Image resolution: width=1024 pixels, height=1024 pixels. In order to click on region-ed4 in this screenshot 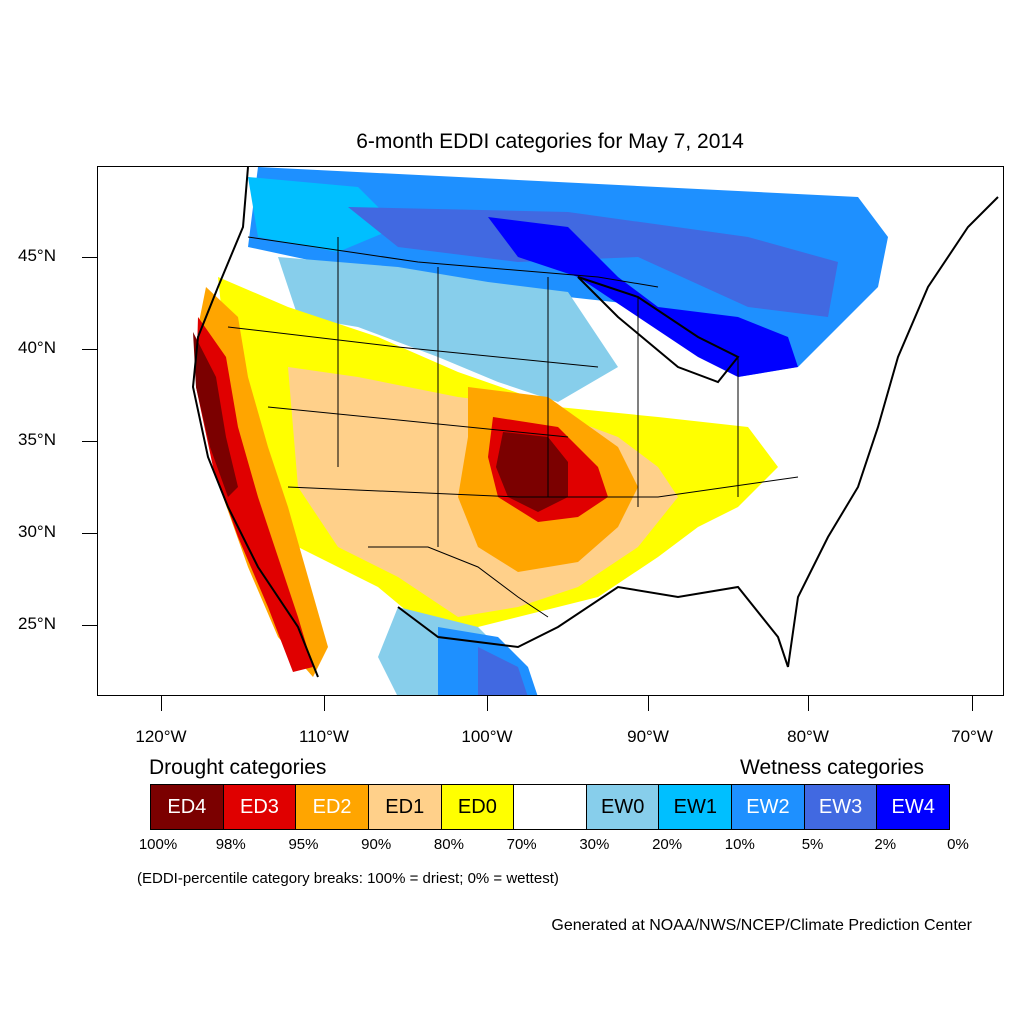, I will do `click(532, 472)`.